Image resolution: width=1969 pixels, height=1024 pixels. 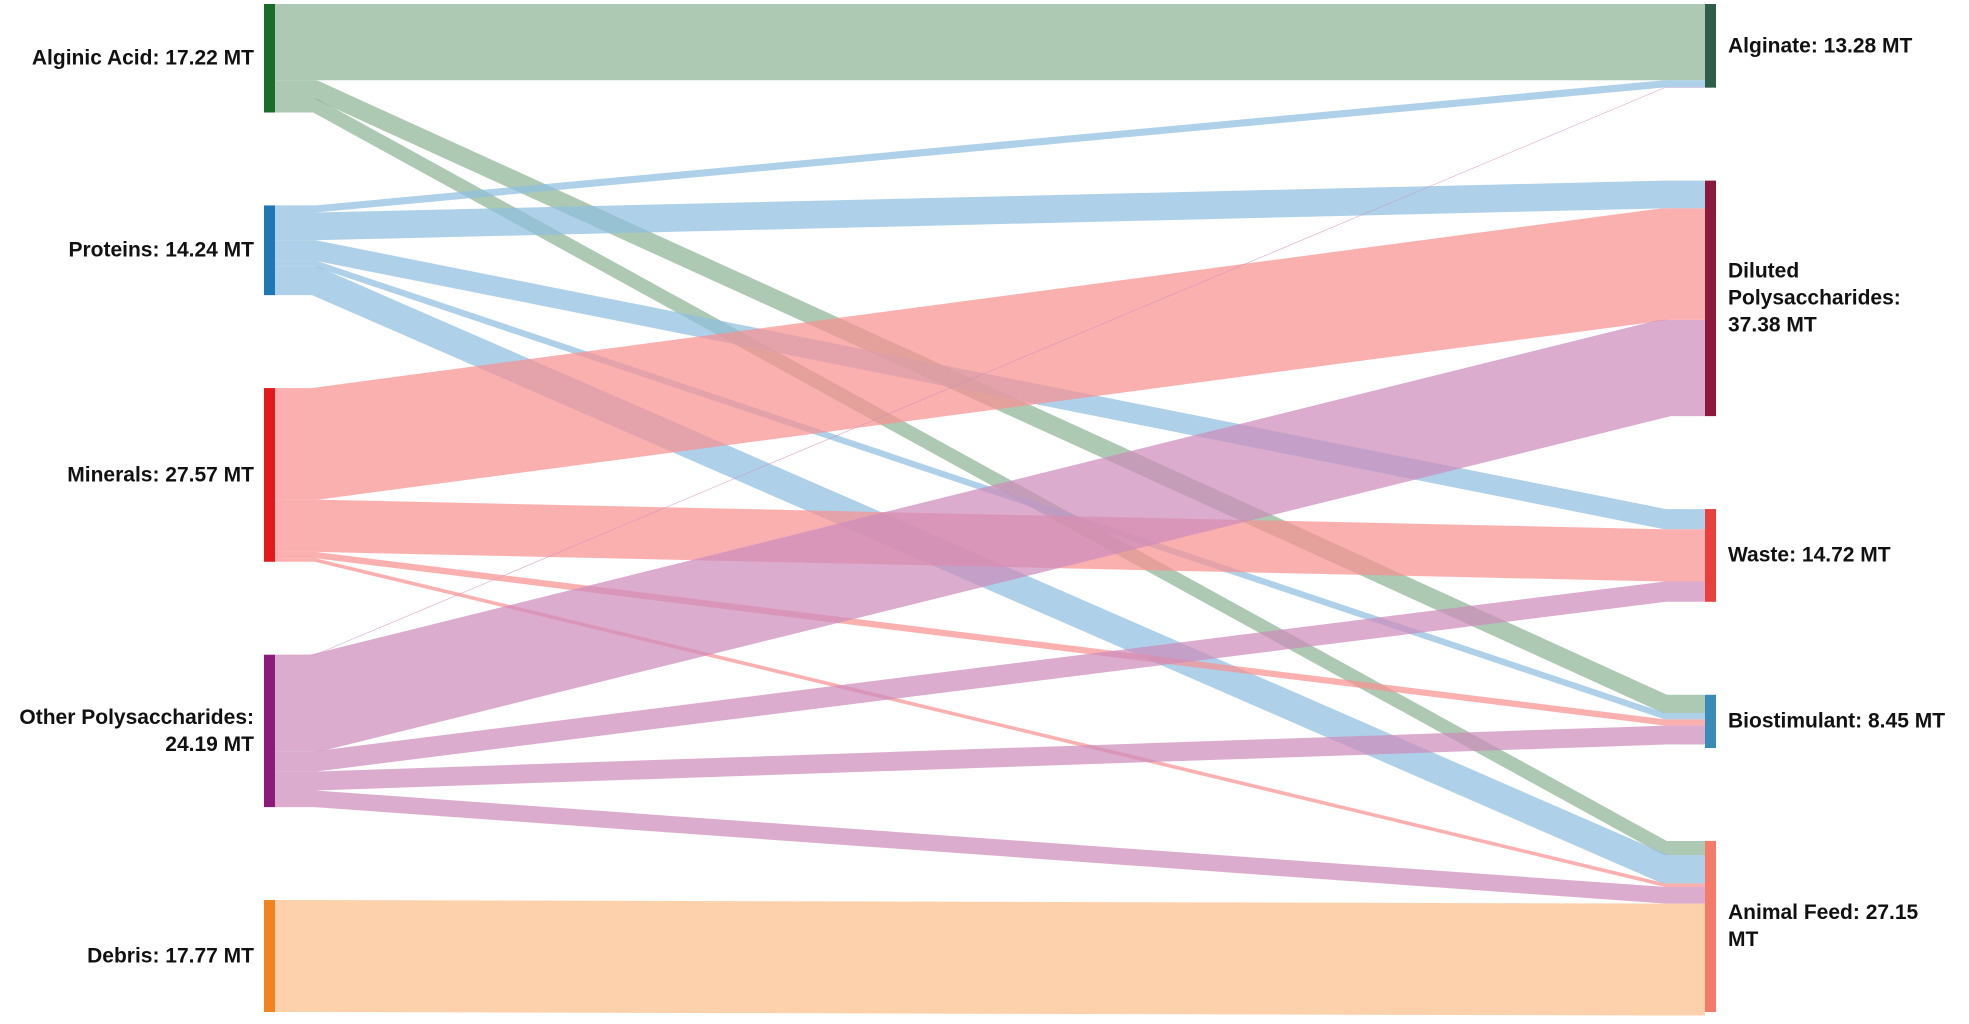 What do you see at coordinates (1814, 298) in the screenshot?
I see `node-label-diluted_polysaccharides: Diluted Polysaccharides: 37.38 MT` at bounding box center [1814, 298].